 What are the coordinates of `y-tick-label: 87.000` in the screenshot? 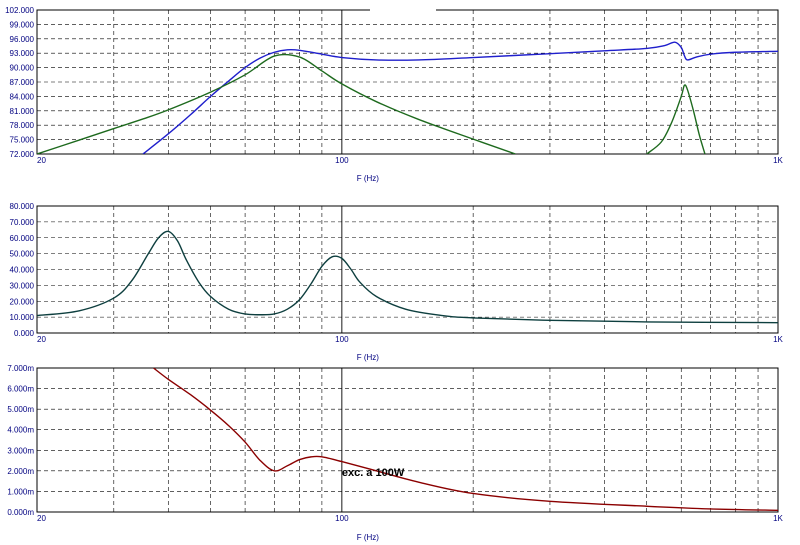 It's located at (22, 82).